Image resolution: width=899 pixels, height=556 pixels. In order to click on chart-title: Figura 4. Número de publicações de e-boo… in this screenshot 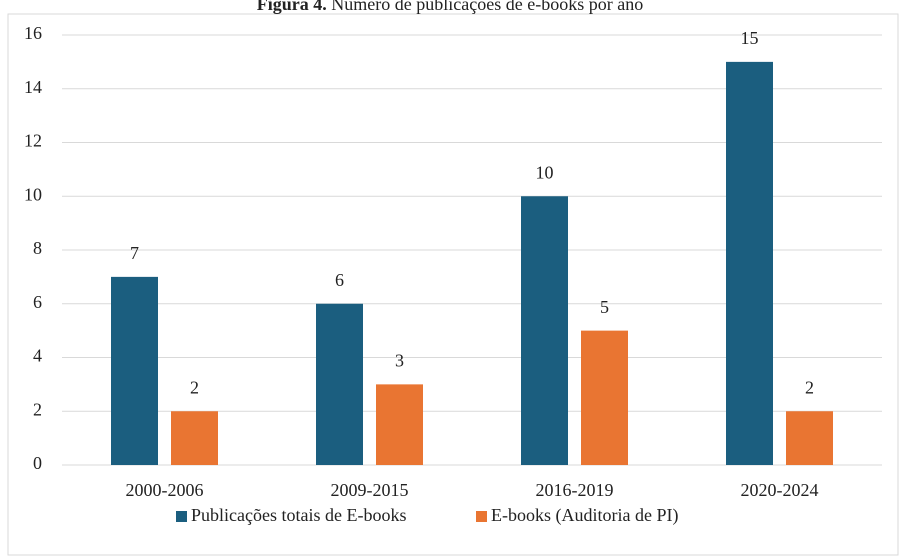, I will do `click(450, 7)`.